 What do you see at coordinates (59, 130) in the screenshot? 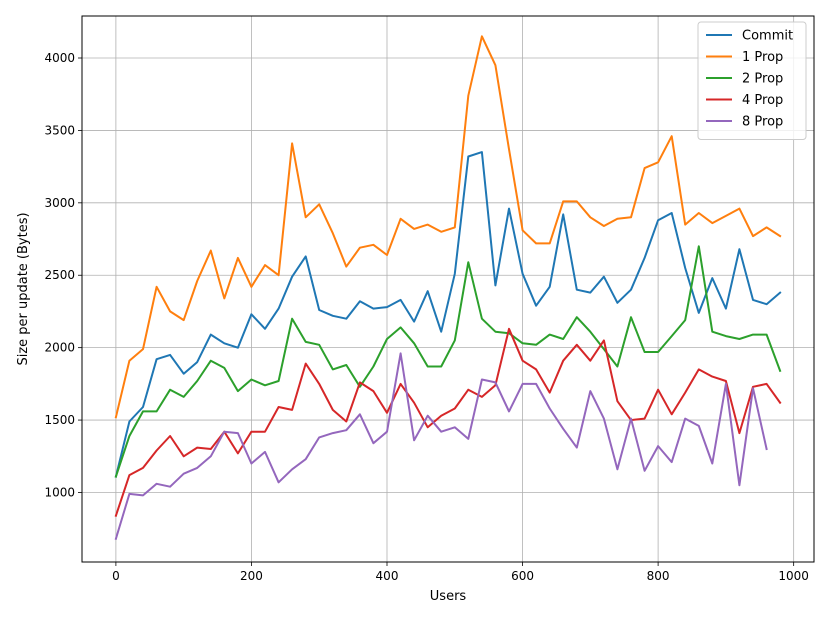
I see `y-tick-label: 3500` at bounding box center [59, 130].